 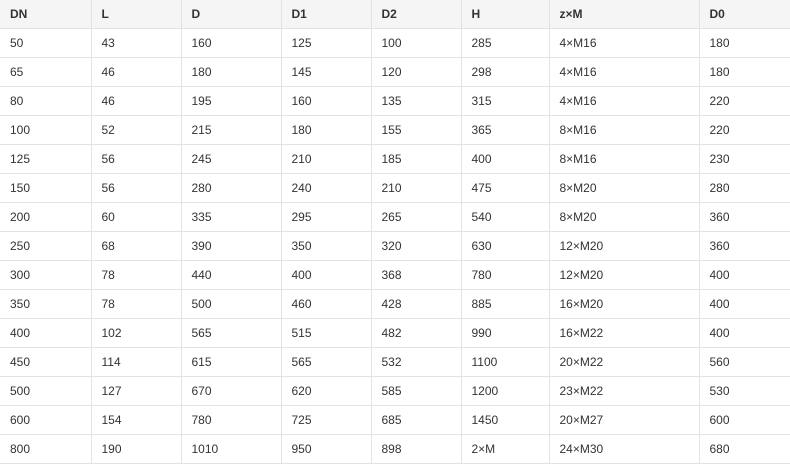 I want to click on table-cell: 150, so click(x=46, y=188).